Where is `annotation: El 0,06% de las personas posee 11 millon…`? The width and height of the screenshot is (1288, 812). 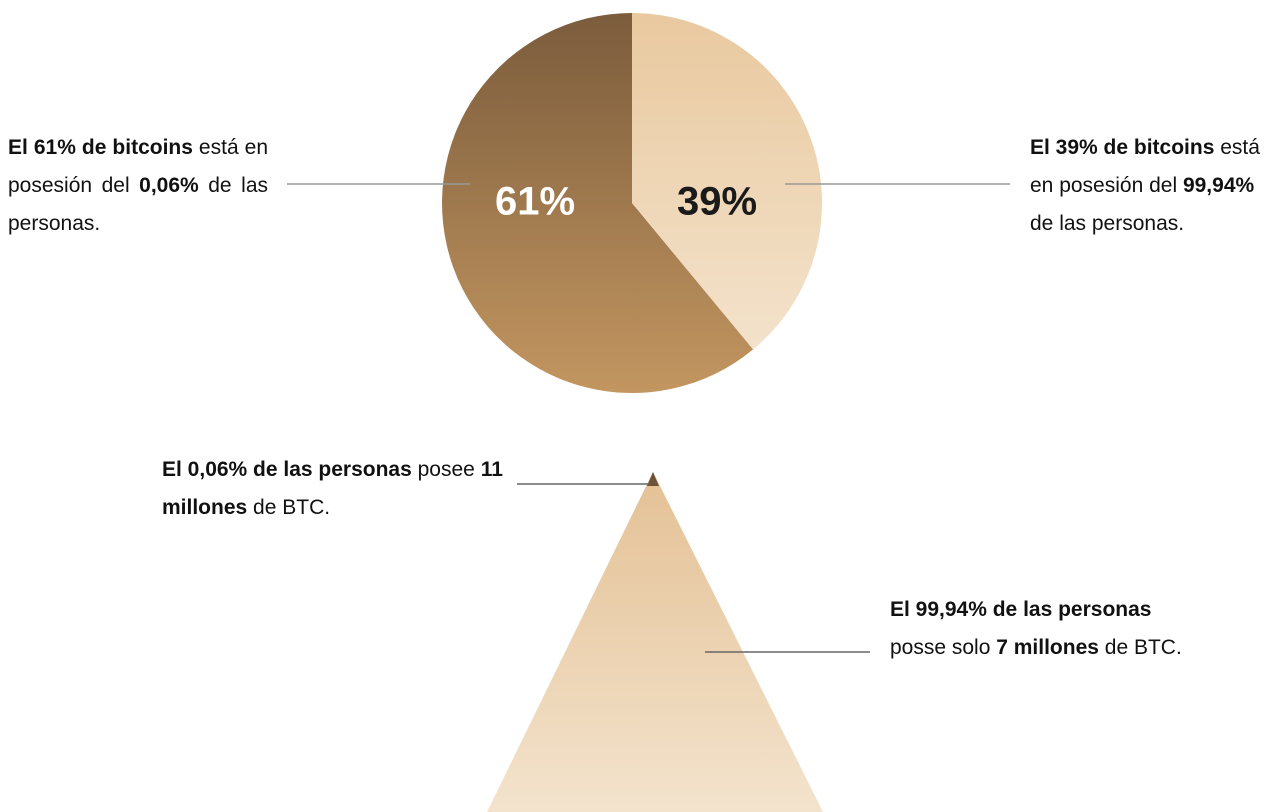 annotation: El 0,06% de las personas posee 11 millon… is located at coordinates (342, 489).